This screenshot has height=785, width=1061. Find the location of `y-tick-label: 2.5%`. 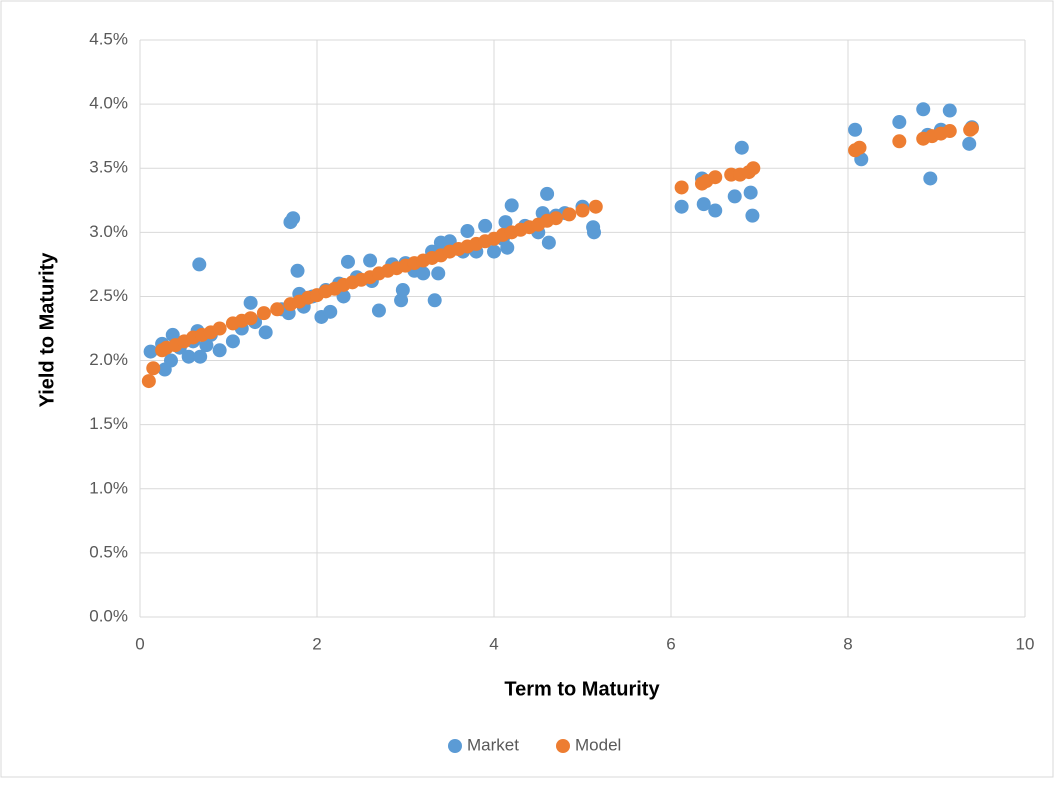

y-tick-label: 2.5% is located at coordinates (108, 295).